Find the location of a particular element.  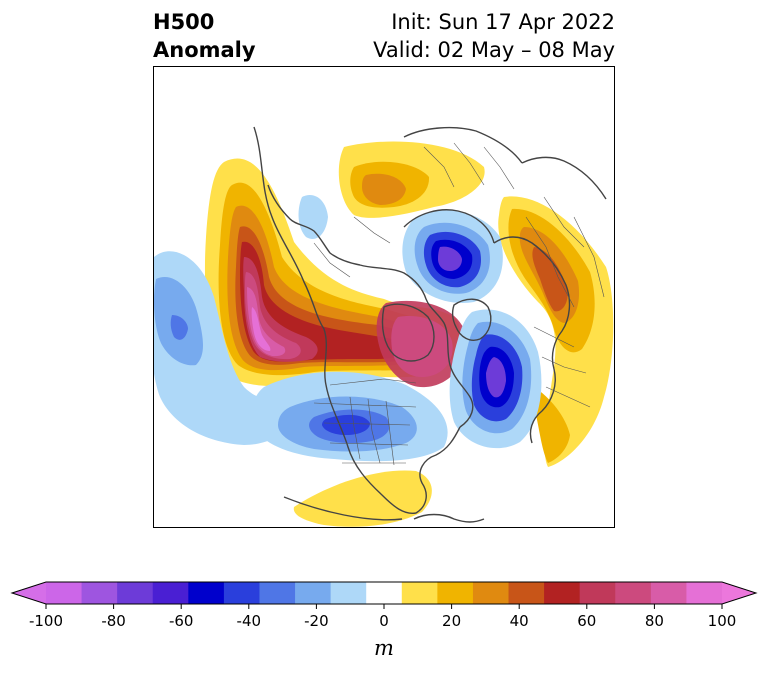

colorbar-tick-label: -60 is located at coordinates (181, 621).